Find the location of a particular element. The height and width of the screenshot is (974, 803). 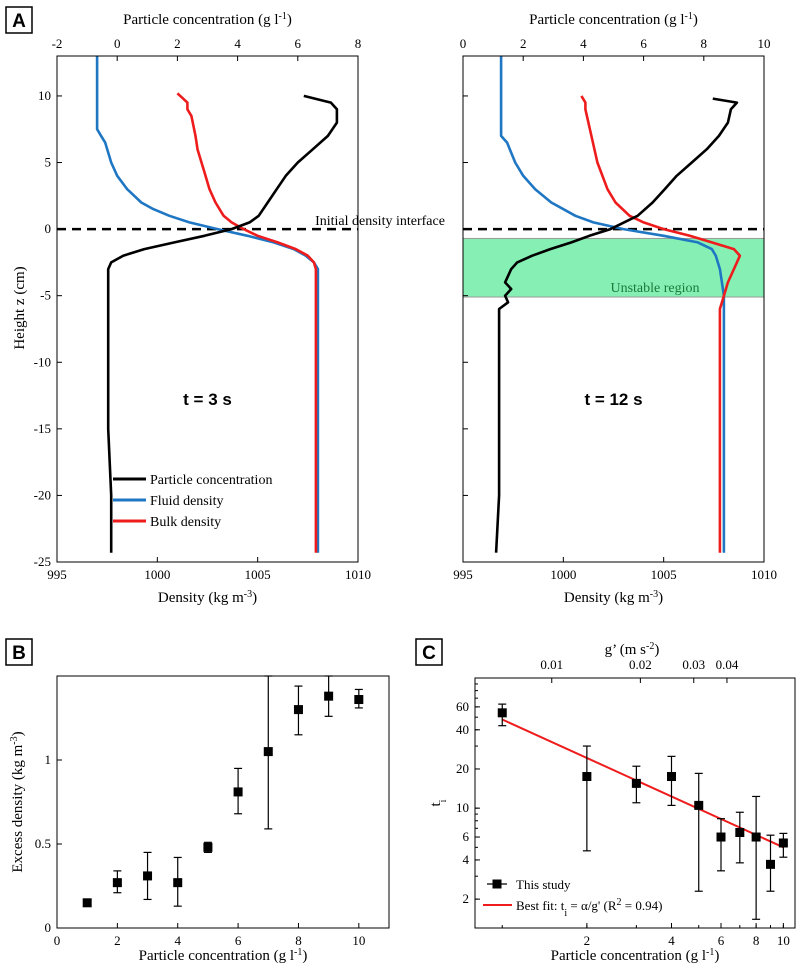

y-tick-label: -25 is located at coordinates (42, 561).